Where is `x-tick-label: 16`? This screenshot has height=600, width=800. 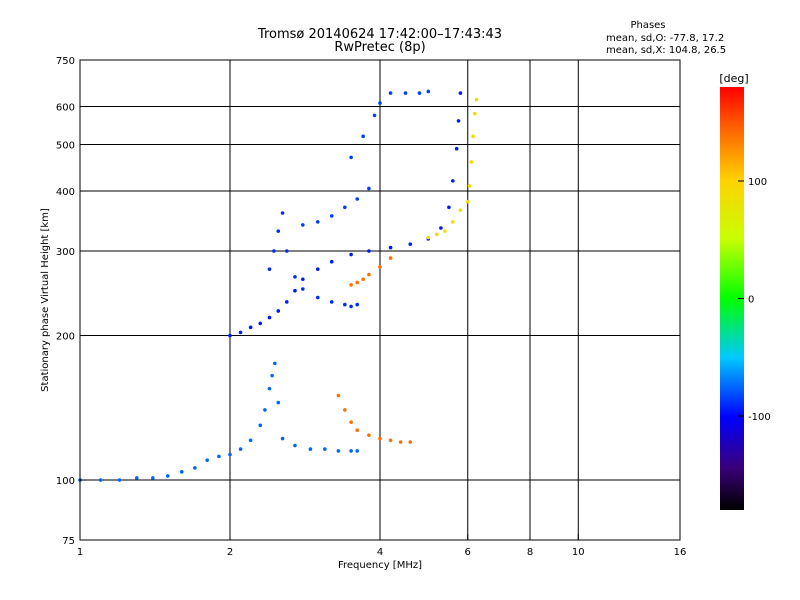 x-tick-label: 16 is located at coordinates (680, 552).